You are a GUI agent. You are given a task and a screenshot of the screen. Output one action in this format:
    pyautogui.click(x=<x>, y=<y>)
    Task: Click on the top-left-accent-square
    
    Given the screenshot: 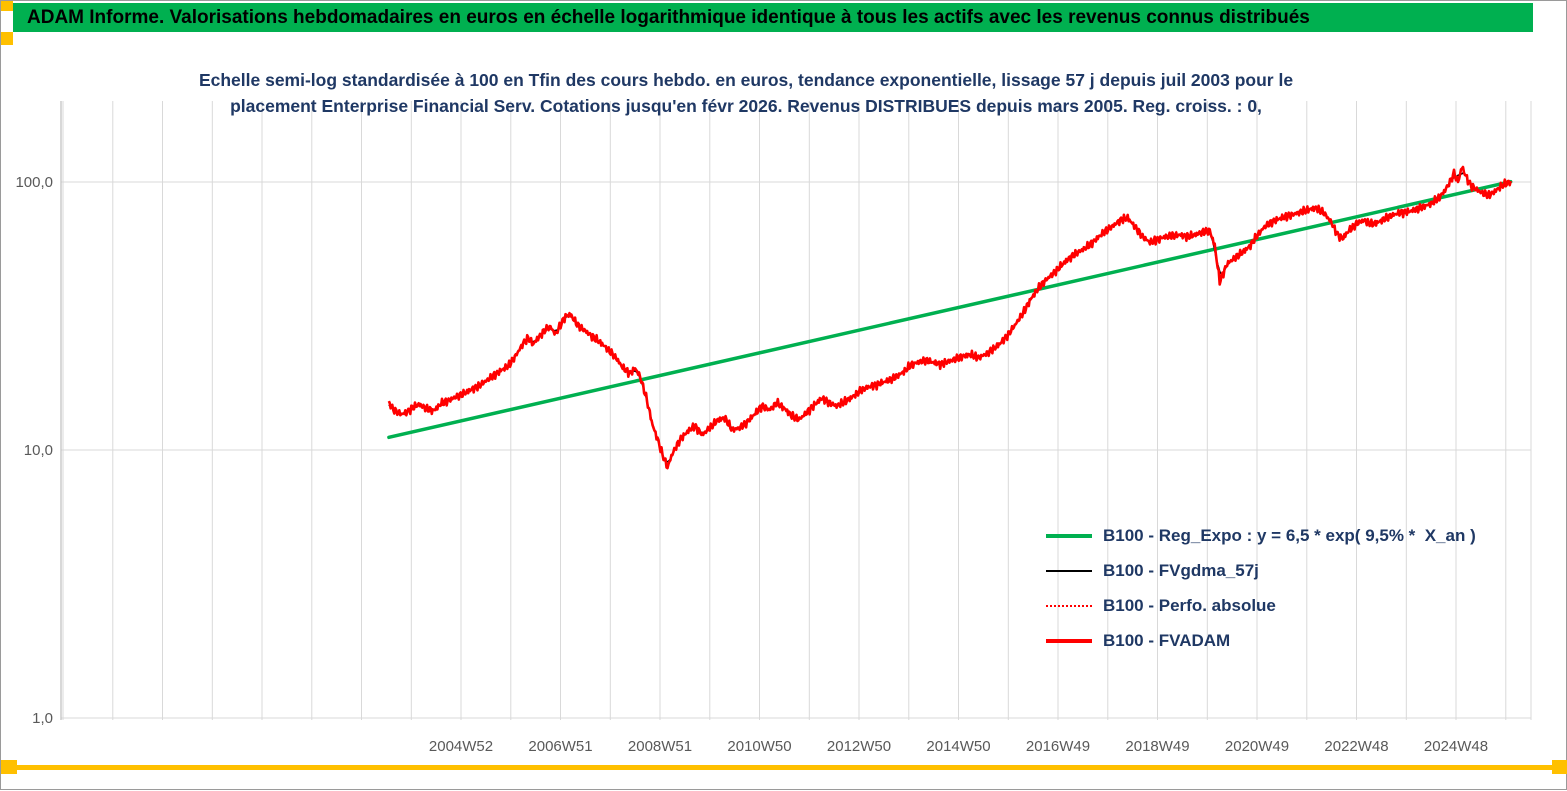 What is the action you would take?
    pyautogui.click(x=7, y=6)
    